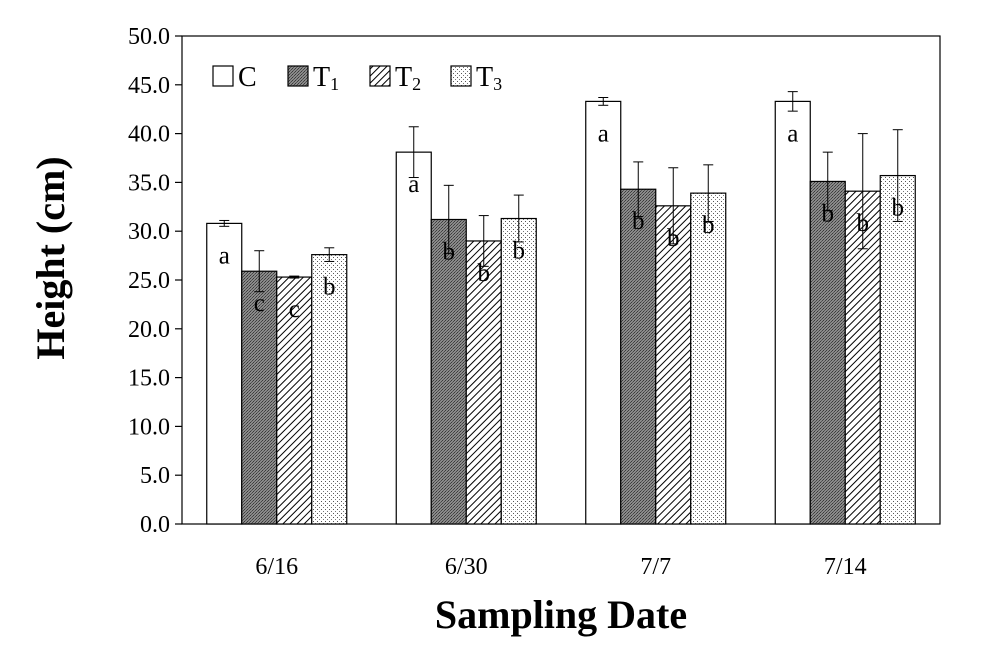 The image size is (987, 657). I want to click on legend-swatch-c, so click(223, 76).